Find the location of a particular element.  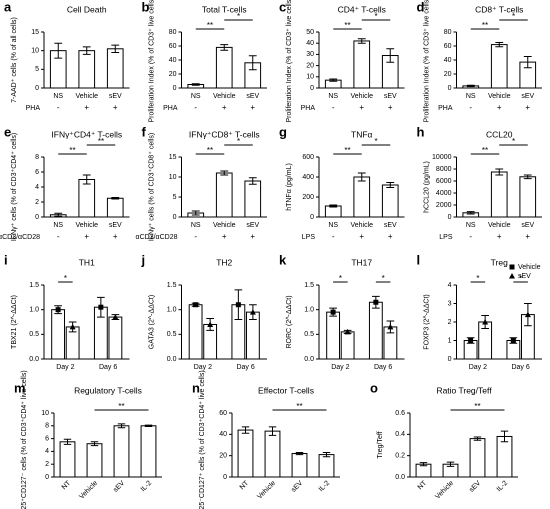

y-axis-label: GATA3 (2^-ΔΔCt) is located at coordinates (151, 322).